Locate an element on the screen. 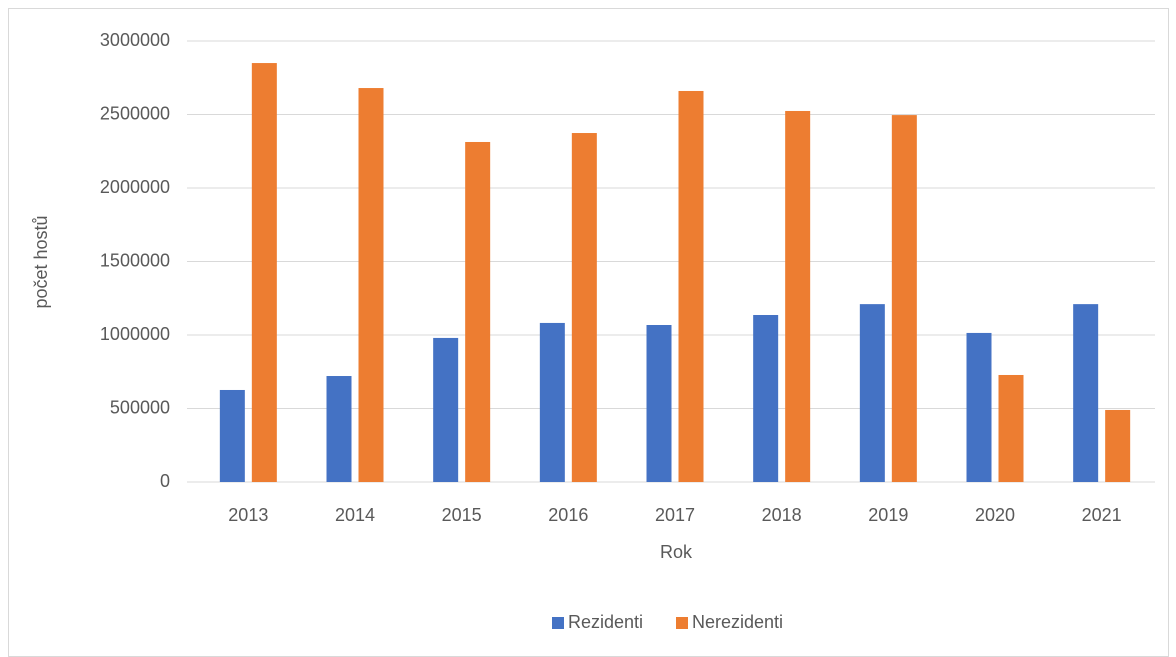  x-tick-label: 2014 is located at coordinates (355, 515).